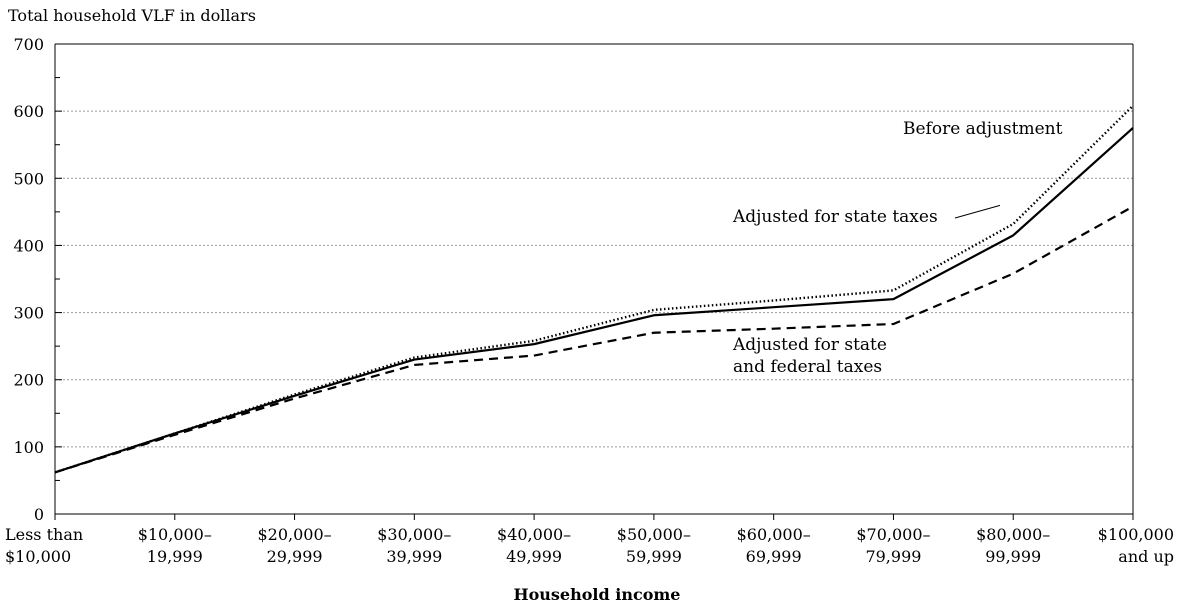 This screenshot has width=1179, height=607. What do you see at coordinates (28, 313) in the screenshot?
I see `y-tick-label: 300` at bounding box center [28, 313].